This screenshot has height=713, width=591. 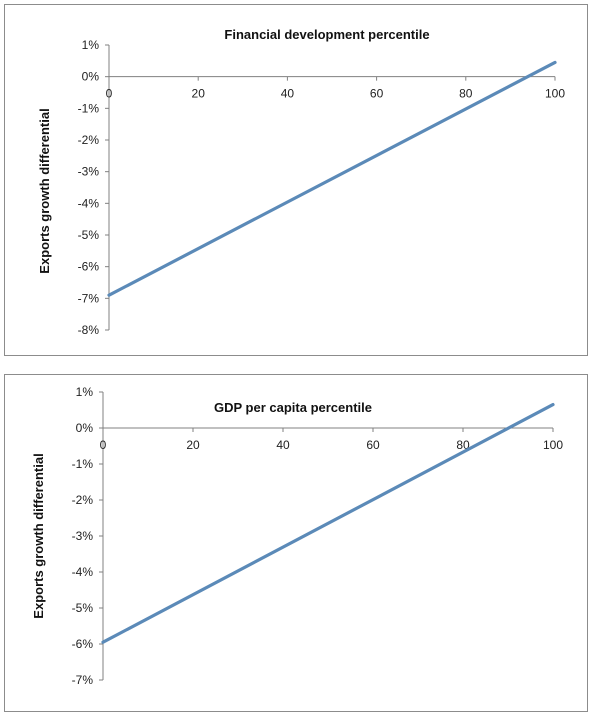 I want to click on chart-title: Financial development percentile, so click(x=326, y=34).